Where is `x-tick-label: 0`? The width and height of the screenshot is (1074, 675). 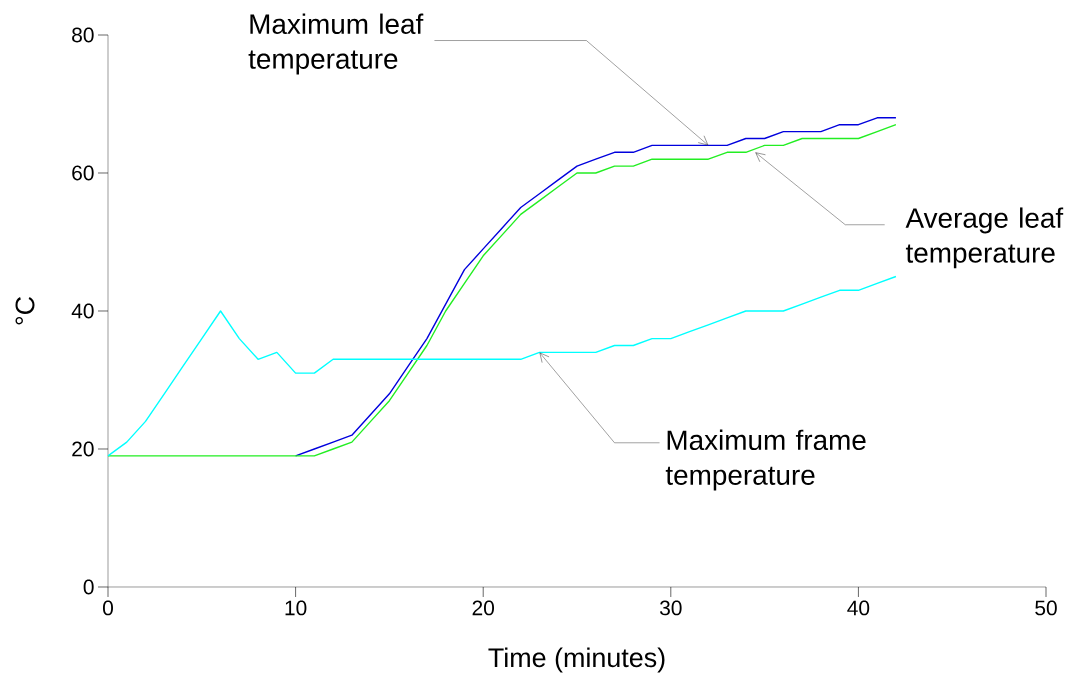
x-tick-label: 0 is located at coordinates (107, 608).